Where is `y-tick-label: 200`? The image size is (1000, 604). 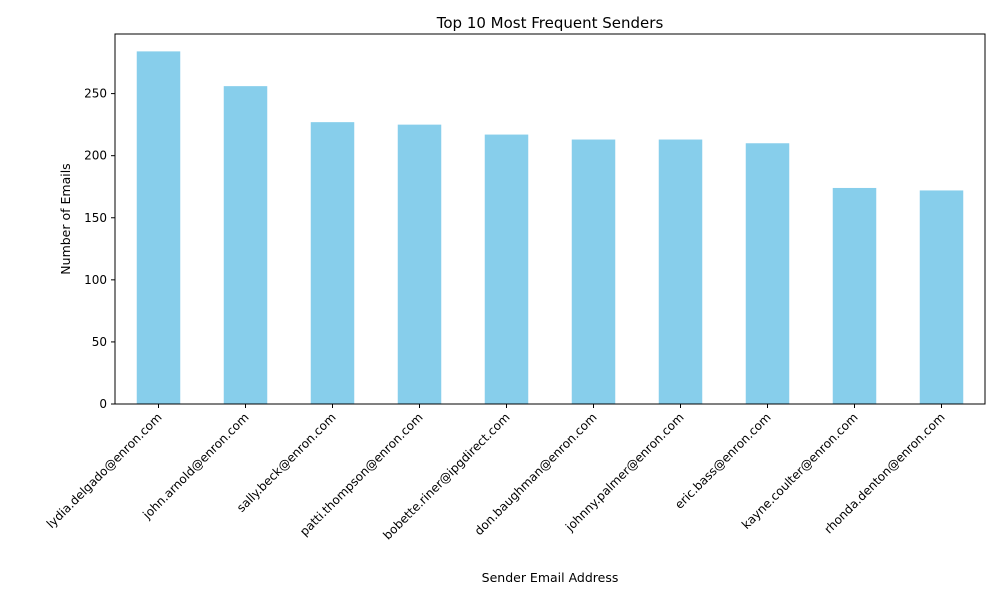 y-tick-label: 200 is located at coordinates (95, 156).